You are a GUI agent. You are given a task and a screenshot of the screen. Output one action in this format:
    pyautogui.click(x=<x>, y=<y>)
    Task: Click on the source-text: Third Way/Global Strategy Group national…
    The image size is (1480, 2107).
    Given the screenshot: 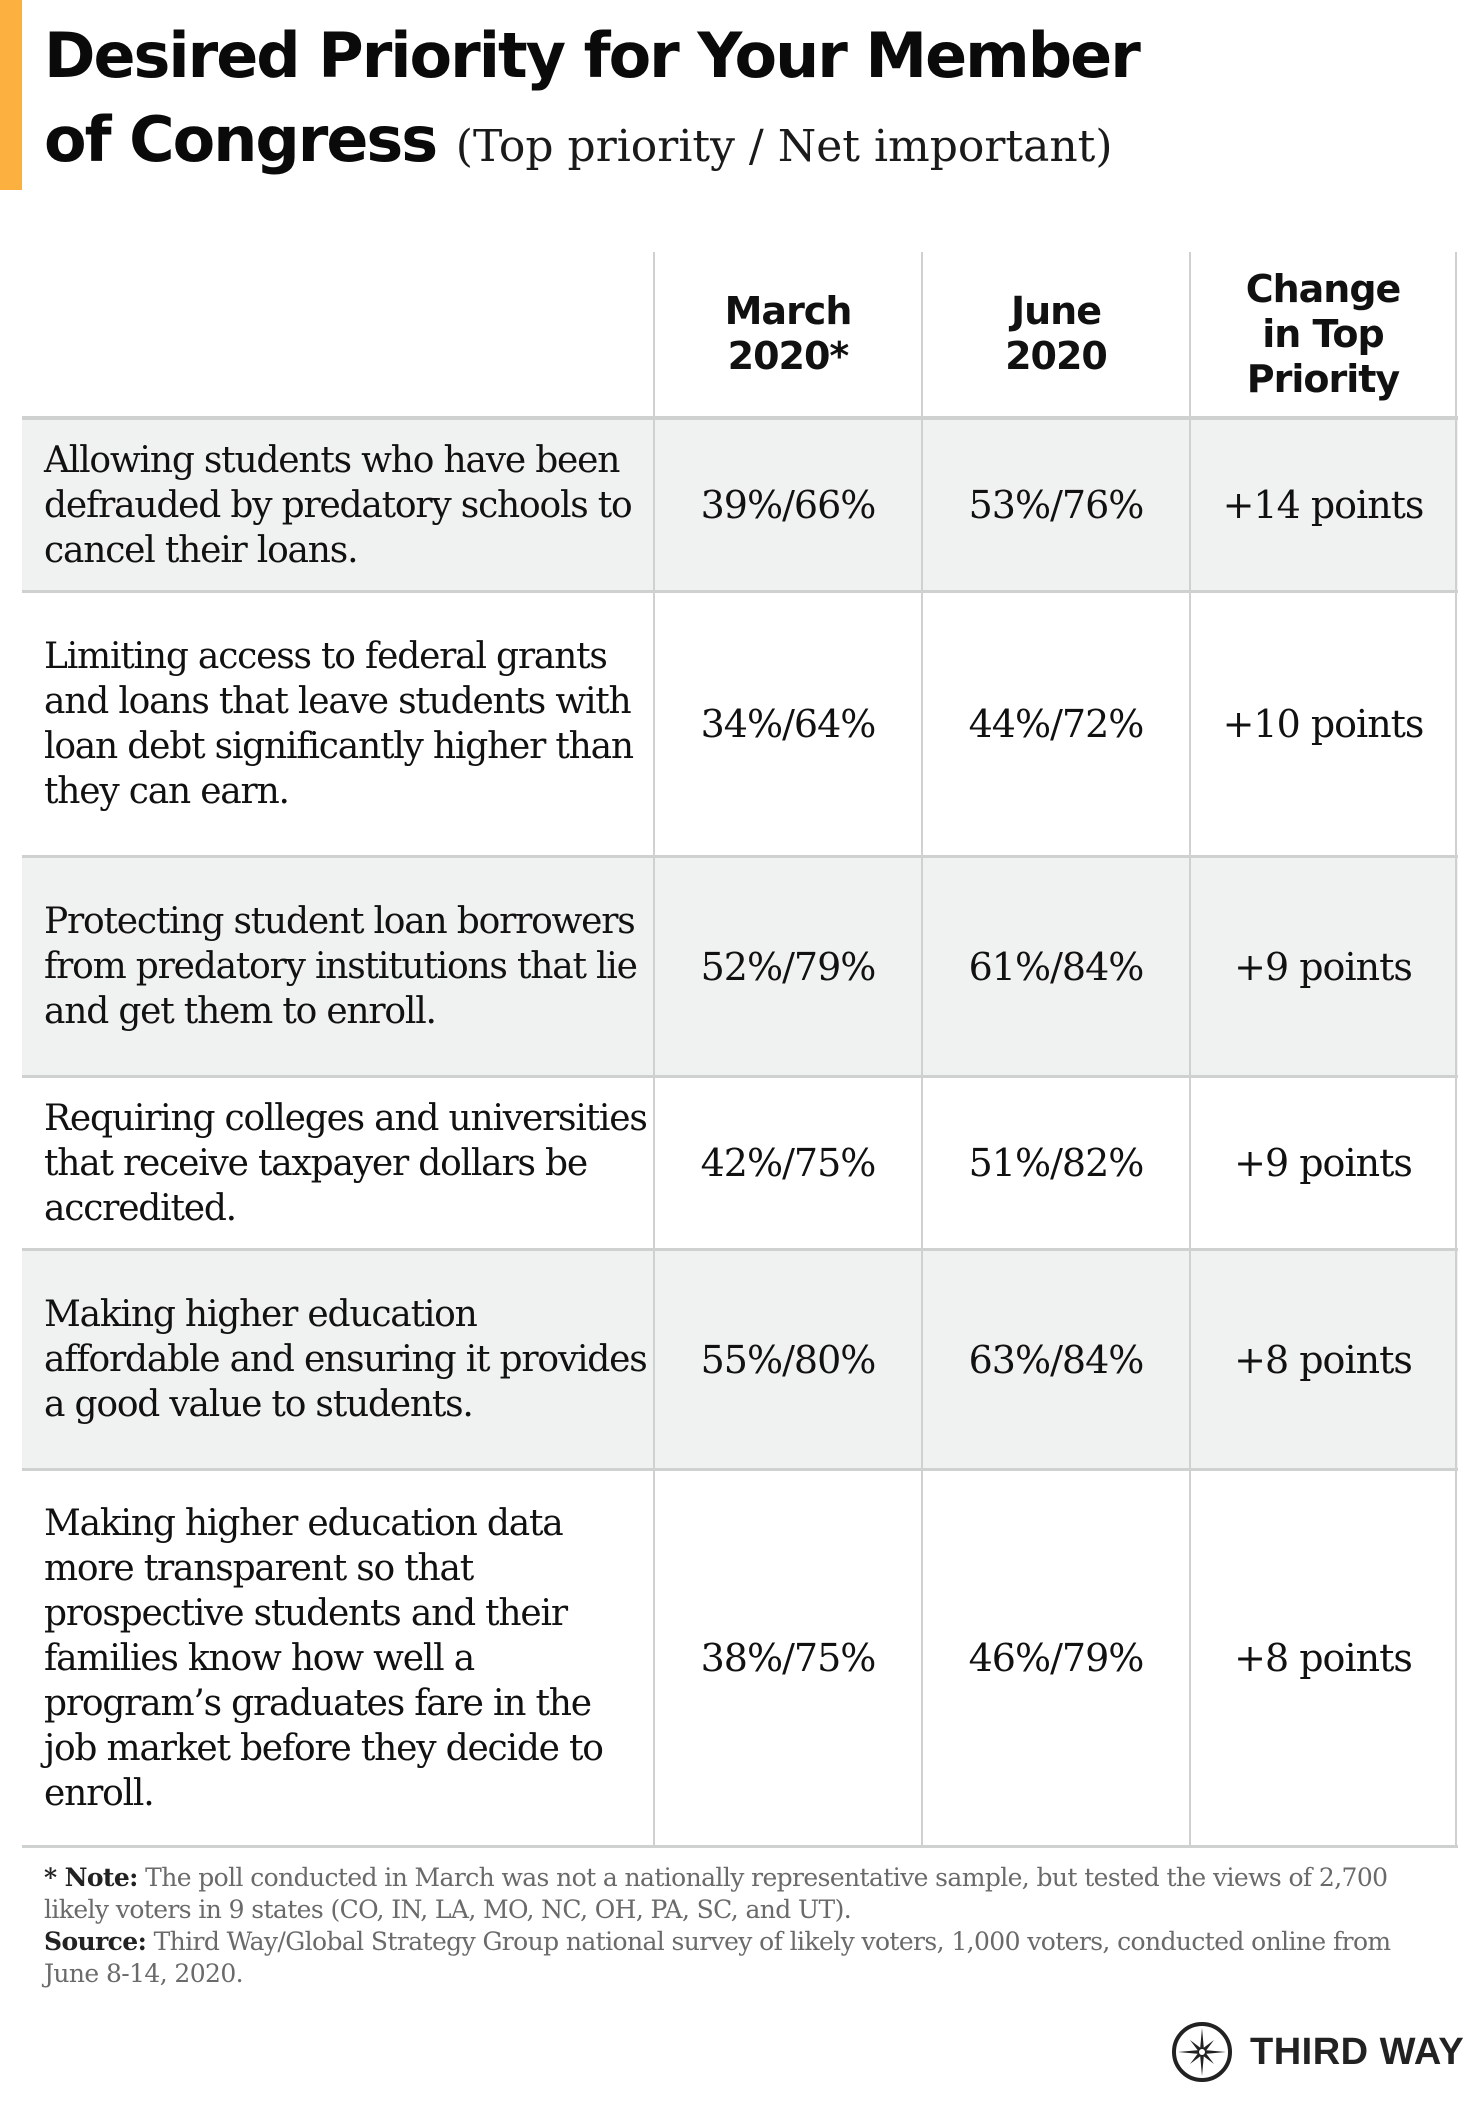 What is the action you would take?
    pyautogui.click(x=717, y=1957)
    